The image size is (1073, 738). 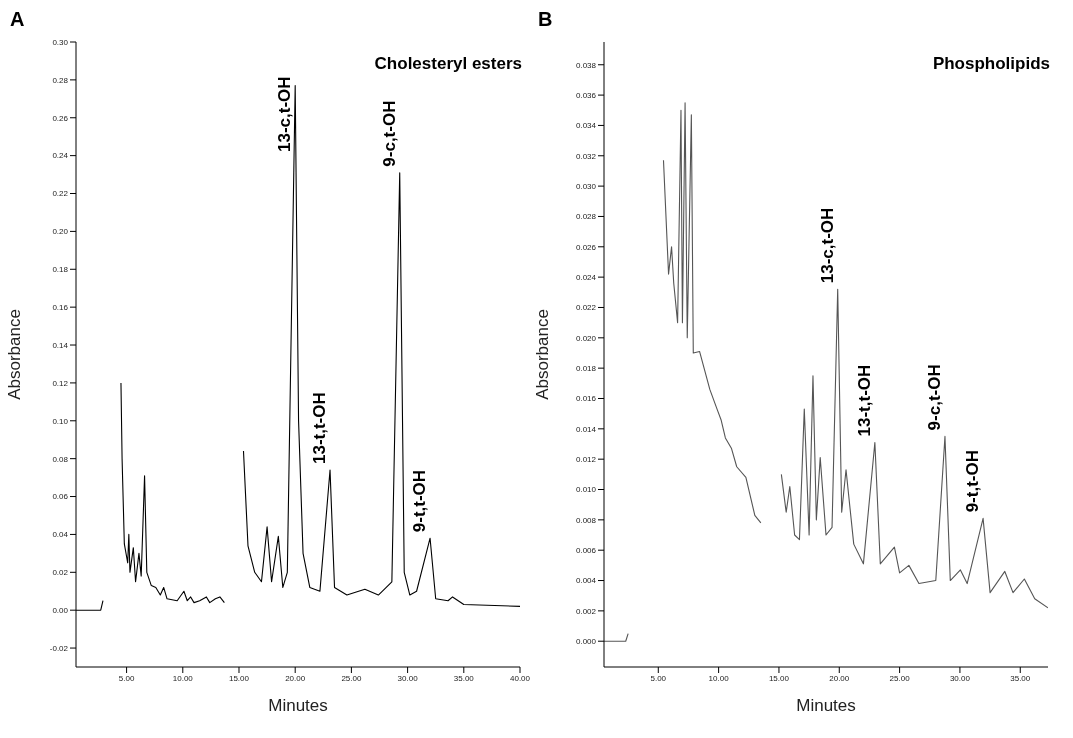 What do you see at coordinates (586, 368) in the screenshot?
I see `y-tick-label: 0.018` at bounding box center [586, 368].